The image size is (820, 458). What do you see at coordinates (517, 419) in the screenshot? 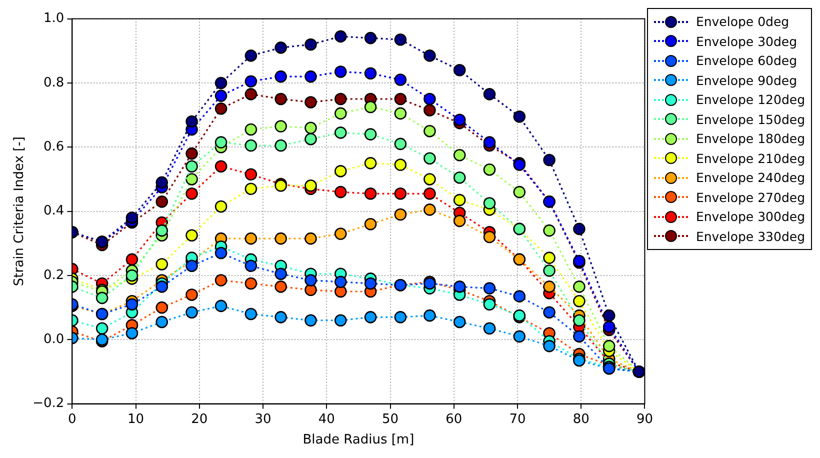
I see `x-tick-label: 70` at bounding box center [517, 419].